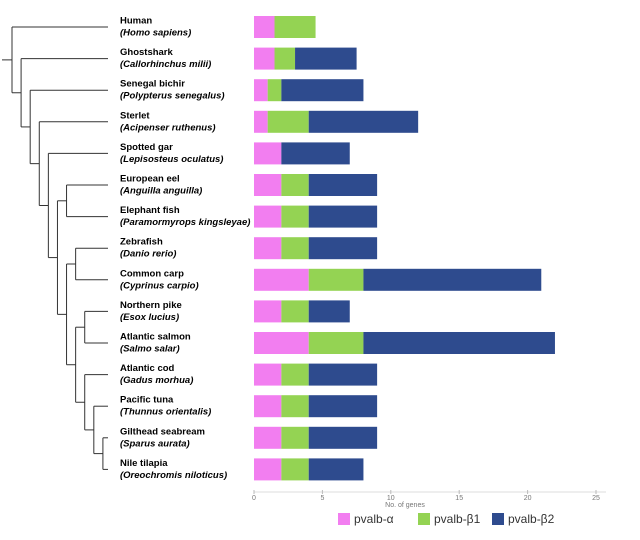 The width and height of the screenshot is (640, 540). Describe the element at coordinates (149, 317) in the screenshot. I see `scientific-name: (Esox lucius)` at that location.